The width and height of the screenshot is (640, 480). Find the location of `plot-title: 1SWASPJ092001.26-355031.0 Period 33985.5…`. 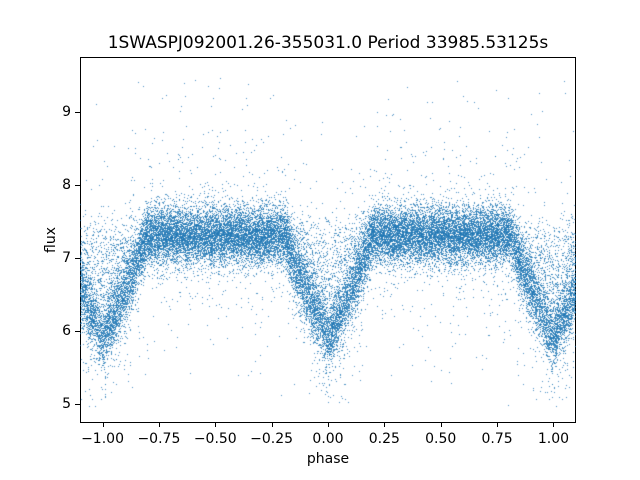

plot-title: 1SWASPJ092001.26-355031.0 Period 33985.5… is located at coordinates (328, 43).